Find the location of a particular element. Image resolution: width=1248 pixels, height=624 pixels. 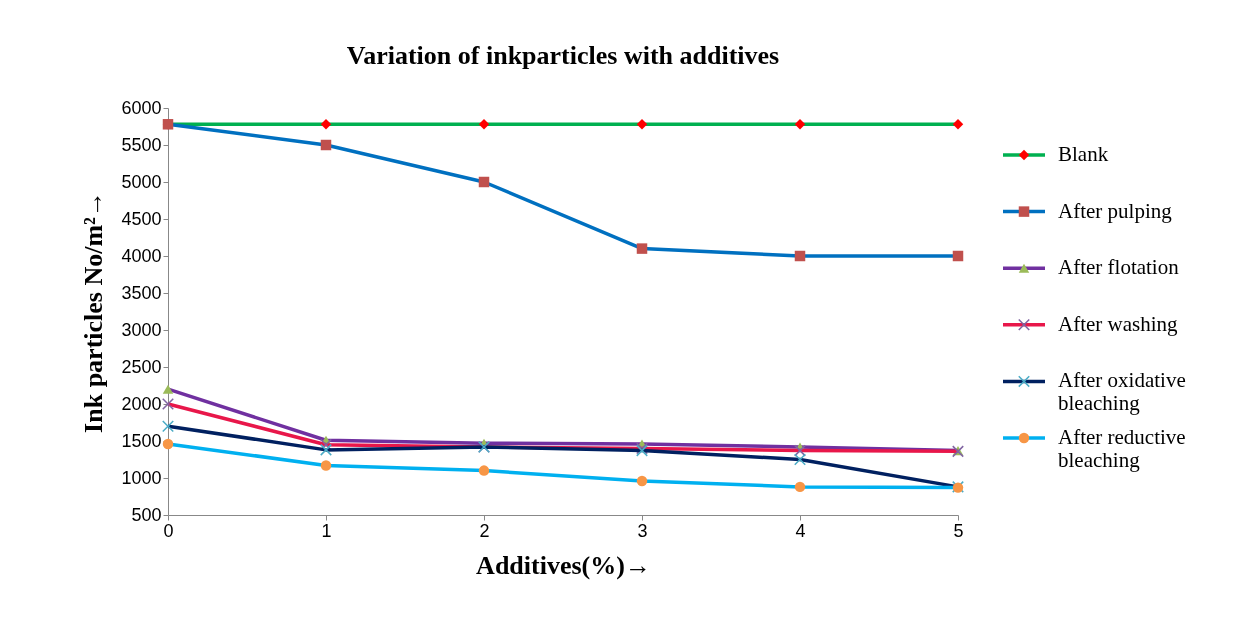

legend-label: After washing is located at coordinates (1118, 323).